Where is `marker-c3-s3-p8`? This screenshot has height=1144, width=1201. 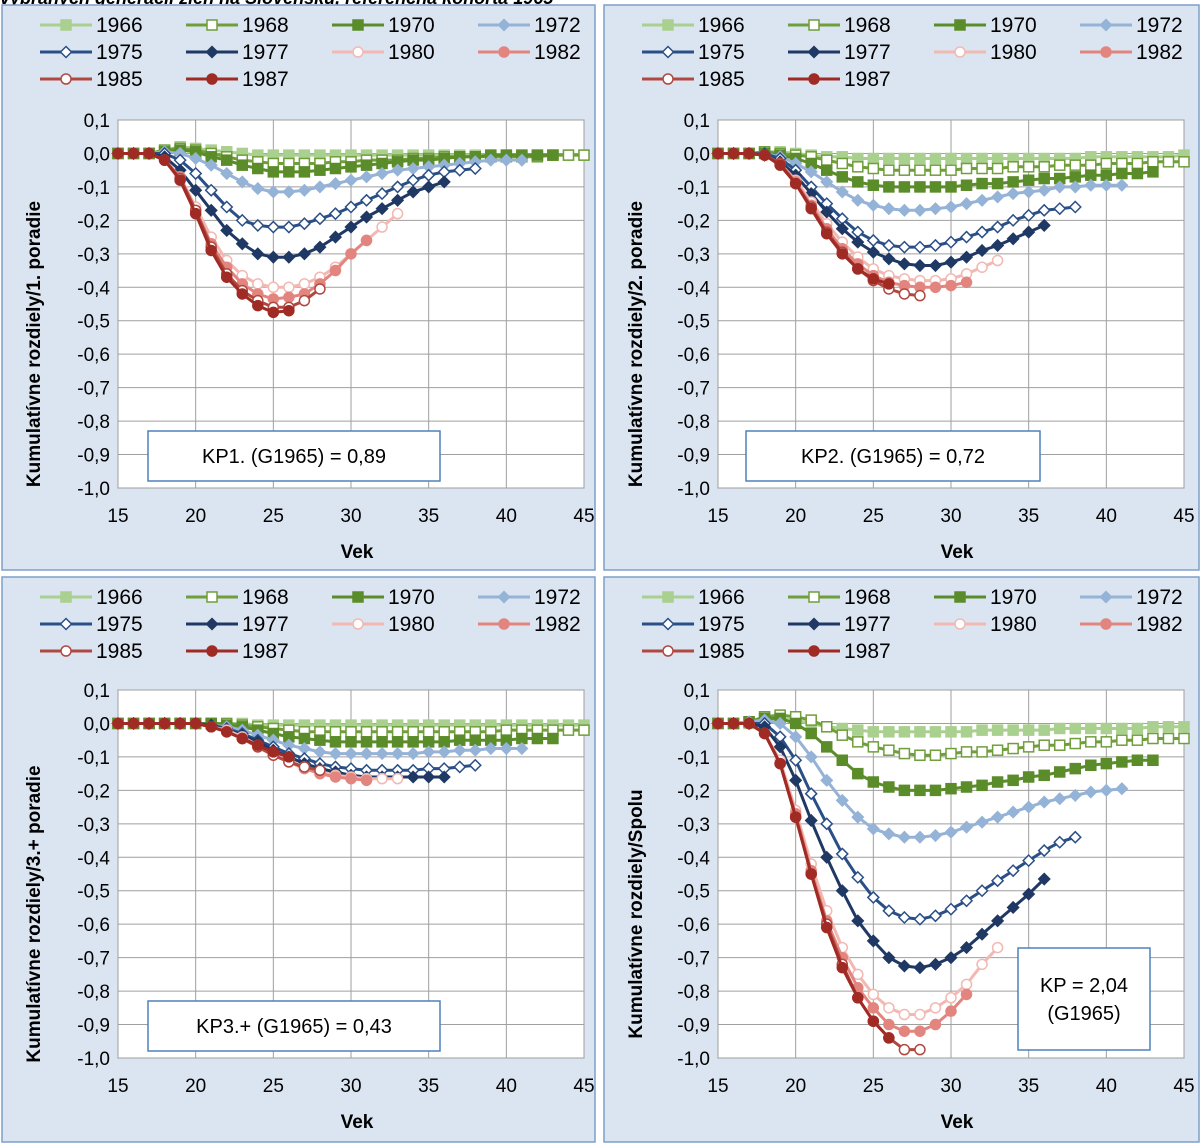
marker-c3-s3-p8 is located at coordinates (842, 800).